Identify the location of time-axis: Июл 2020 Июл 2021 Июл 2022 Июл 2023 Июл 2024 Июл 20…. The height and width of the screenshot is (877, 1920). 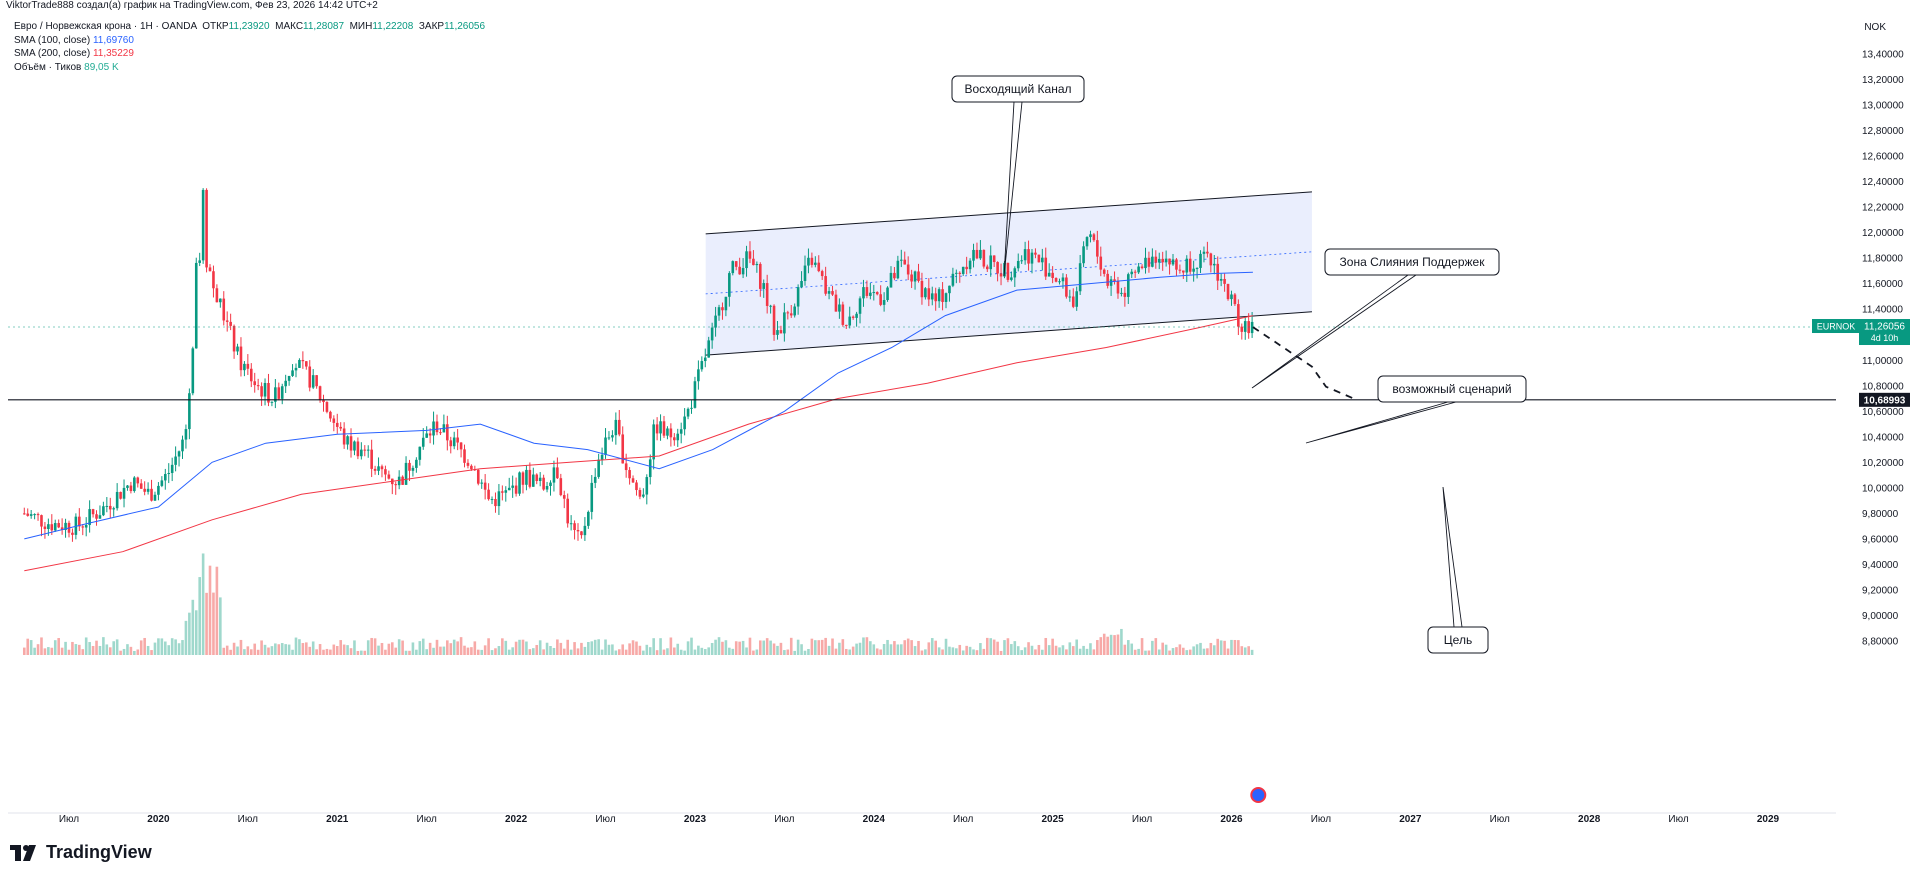
(919, 819).